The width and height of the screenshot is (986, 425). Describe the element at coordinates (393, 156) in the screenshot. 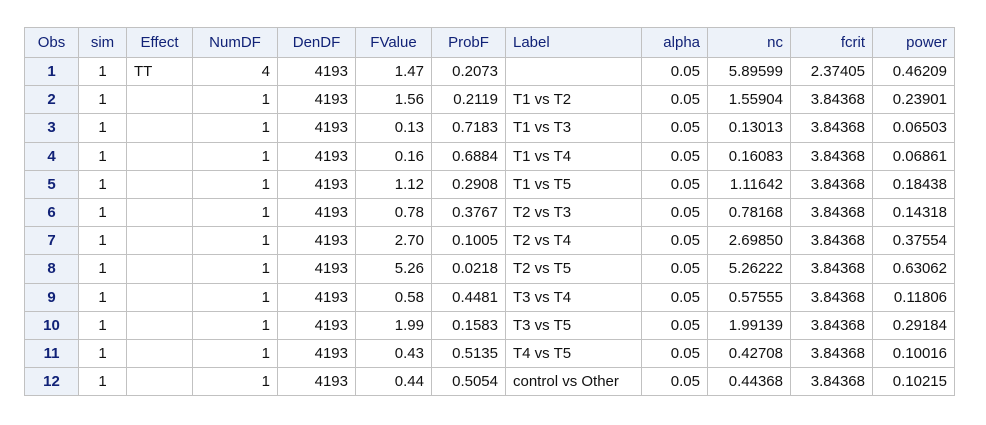

I see `cell-fvalue: 0.16` at that location.